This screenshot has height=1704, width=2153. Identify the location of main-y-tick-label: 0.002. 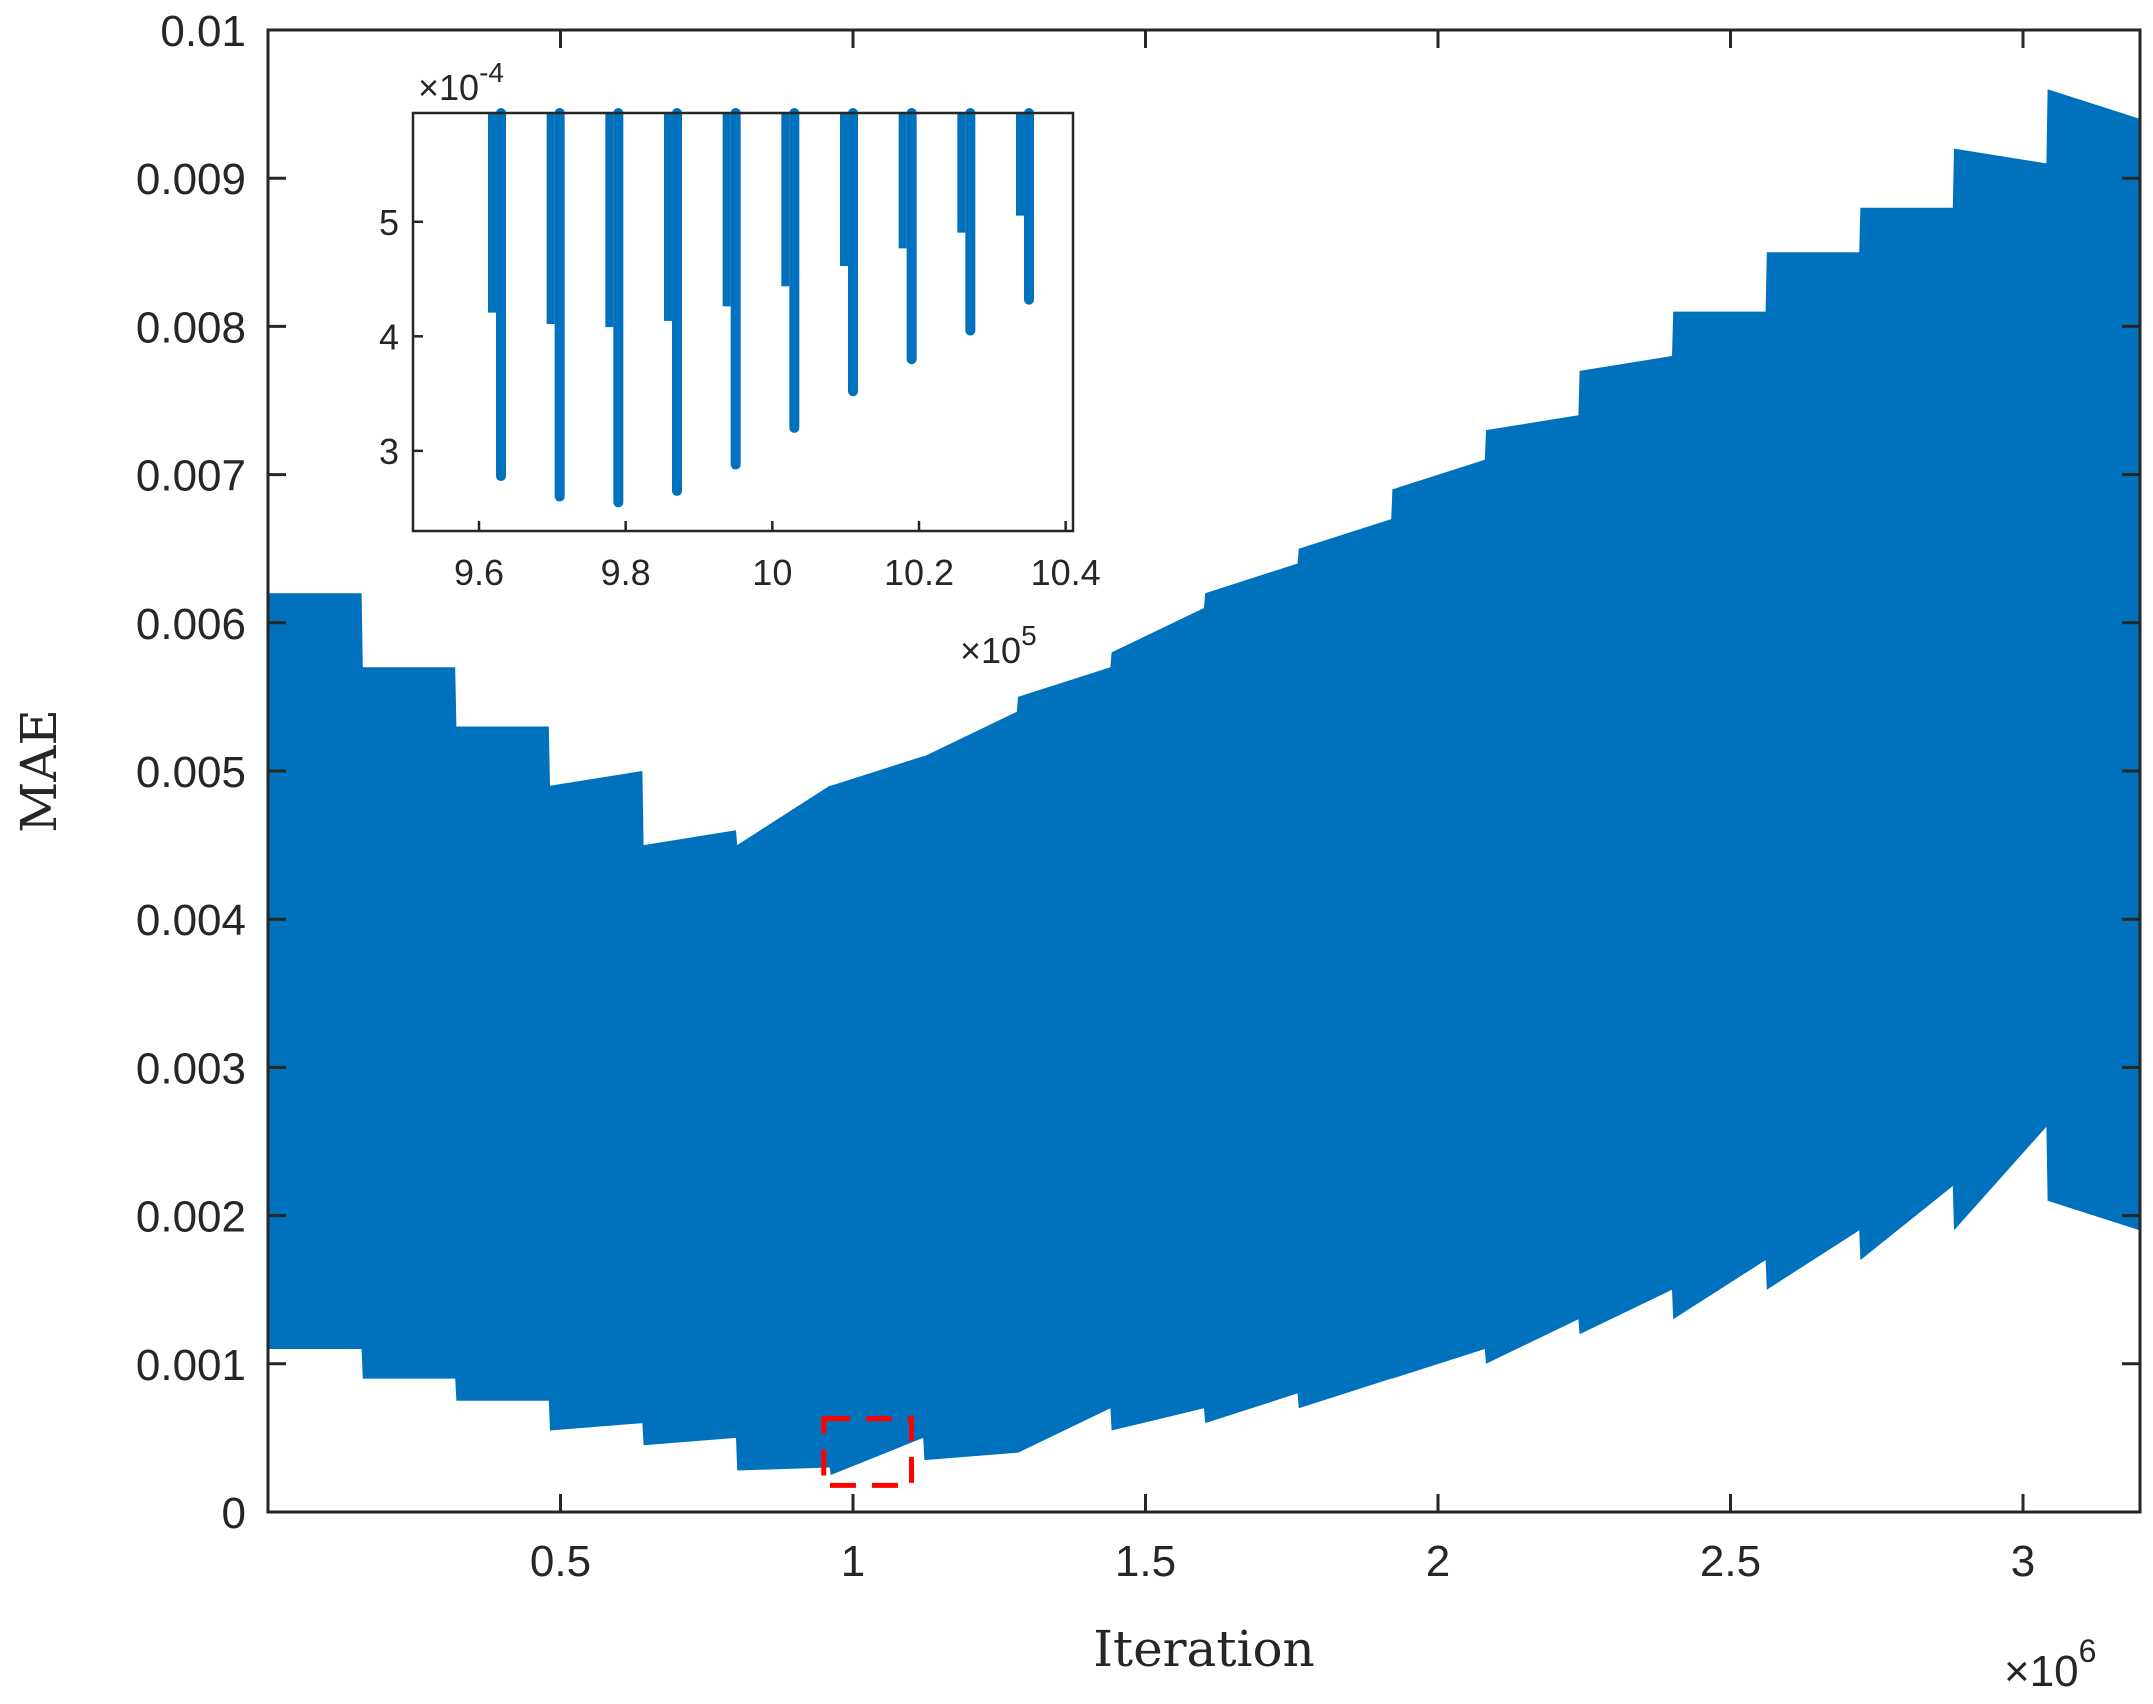
(191, 1217).